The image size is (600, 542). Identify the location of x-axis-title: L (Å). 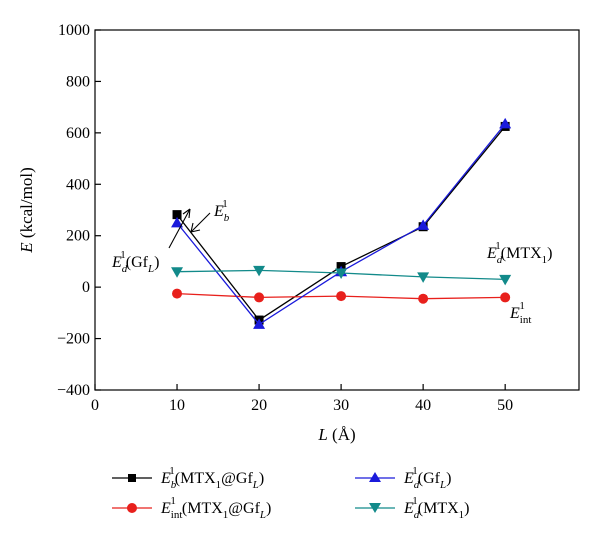
(336, 434).